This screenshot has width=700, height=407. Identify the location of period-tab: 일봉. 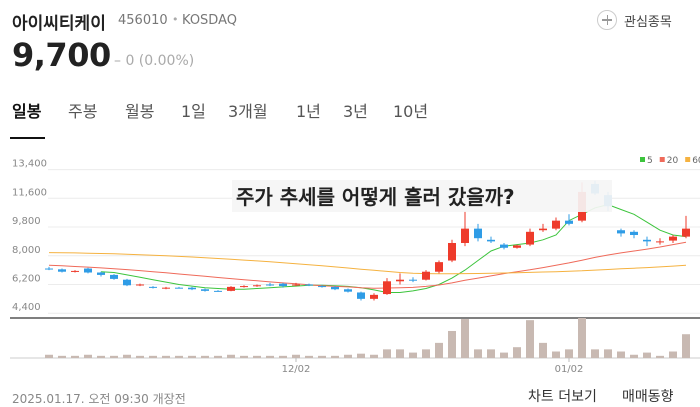
(27, 111).